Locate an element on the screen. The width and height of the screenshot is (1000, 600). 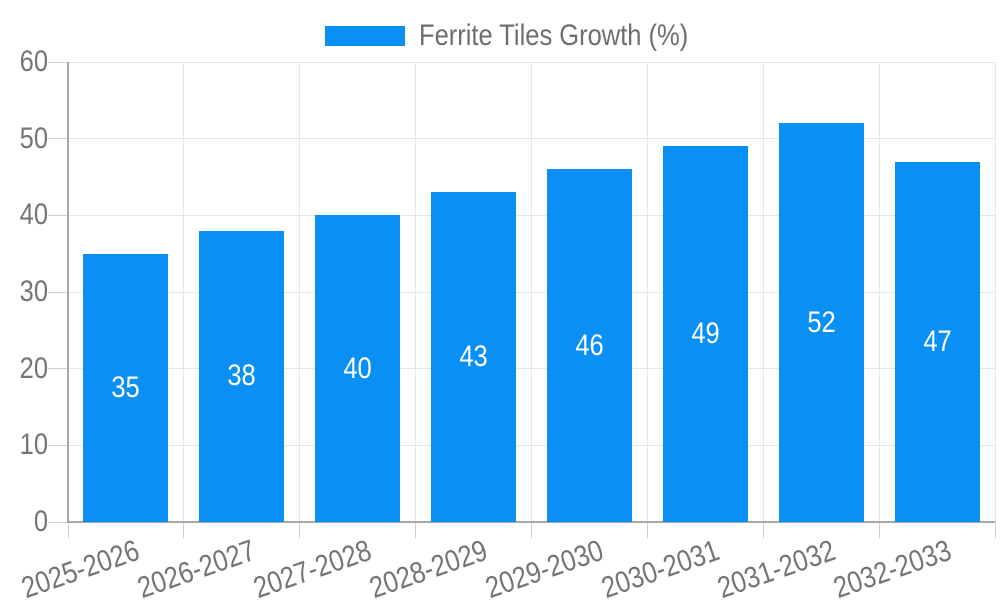
y-tick-label: 50 is located at coordinates (33, 138).